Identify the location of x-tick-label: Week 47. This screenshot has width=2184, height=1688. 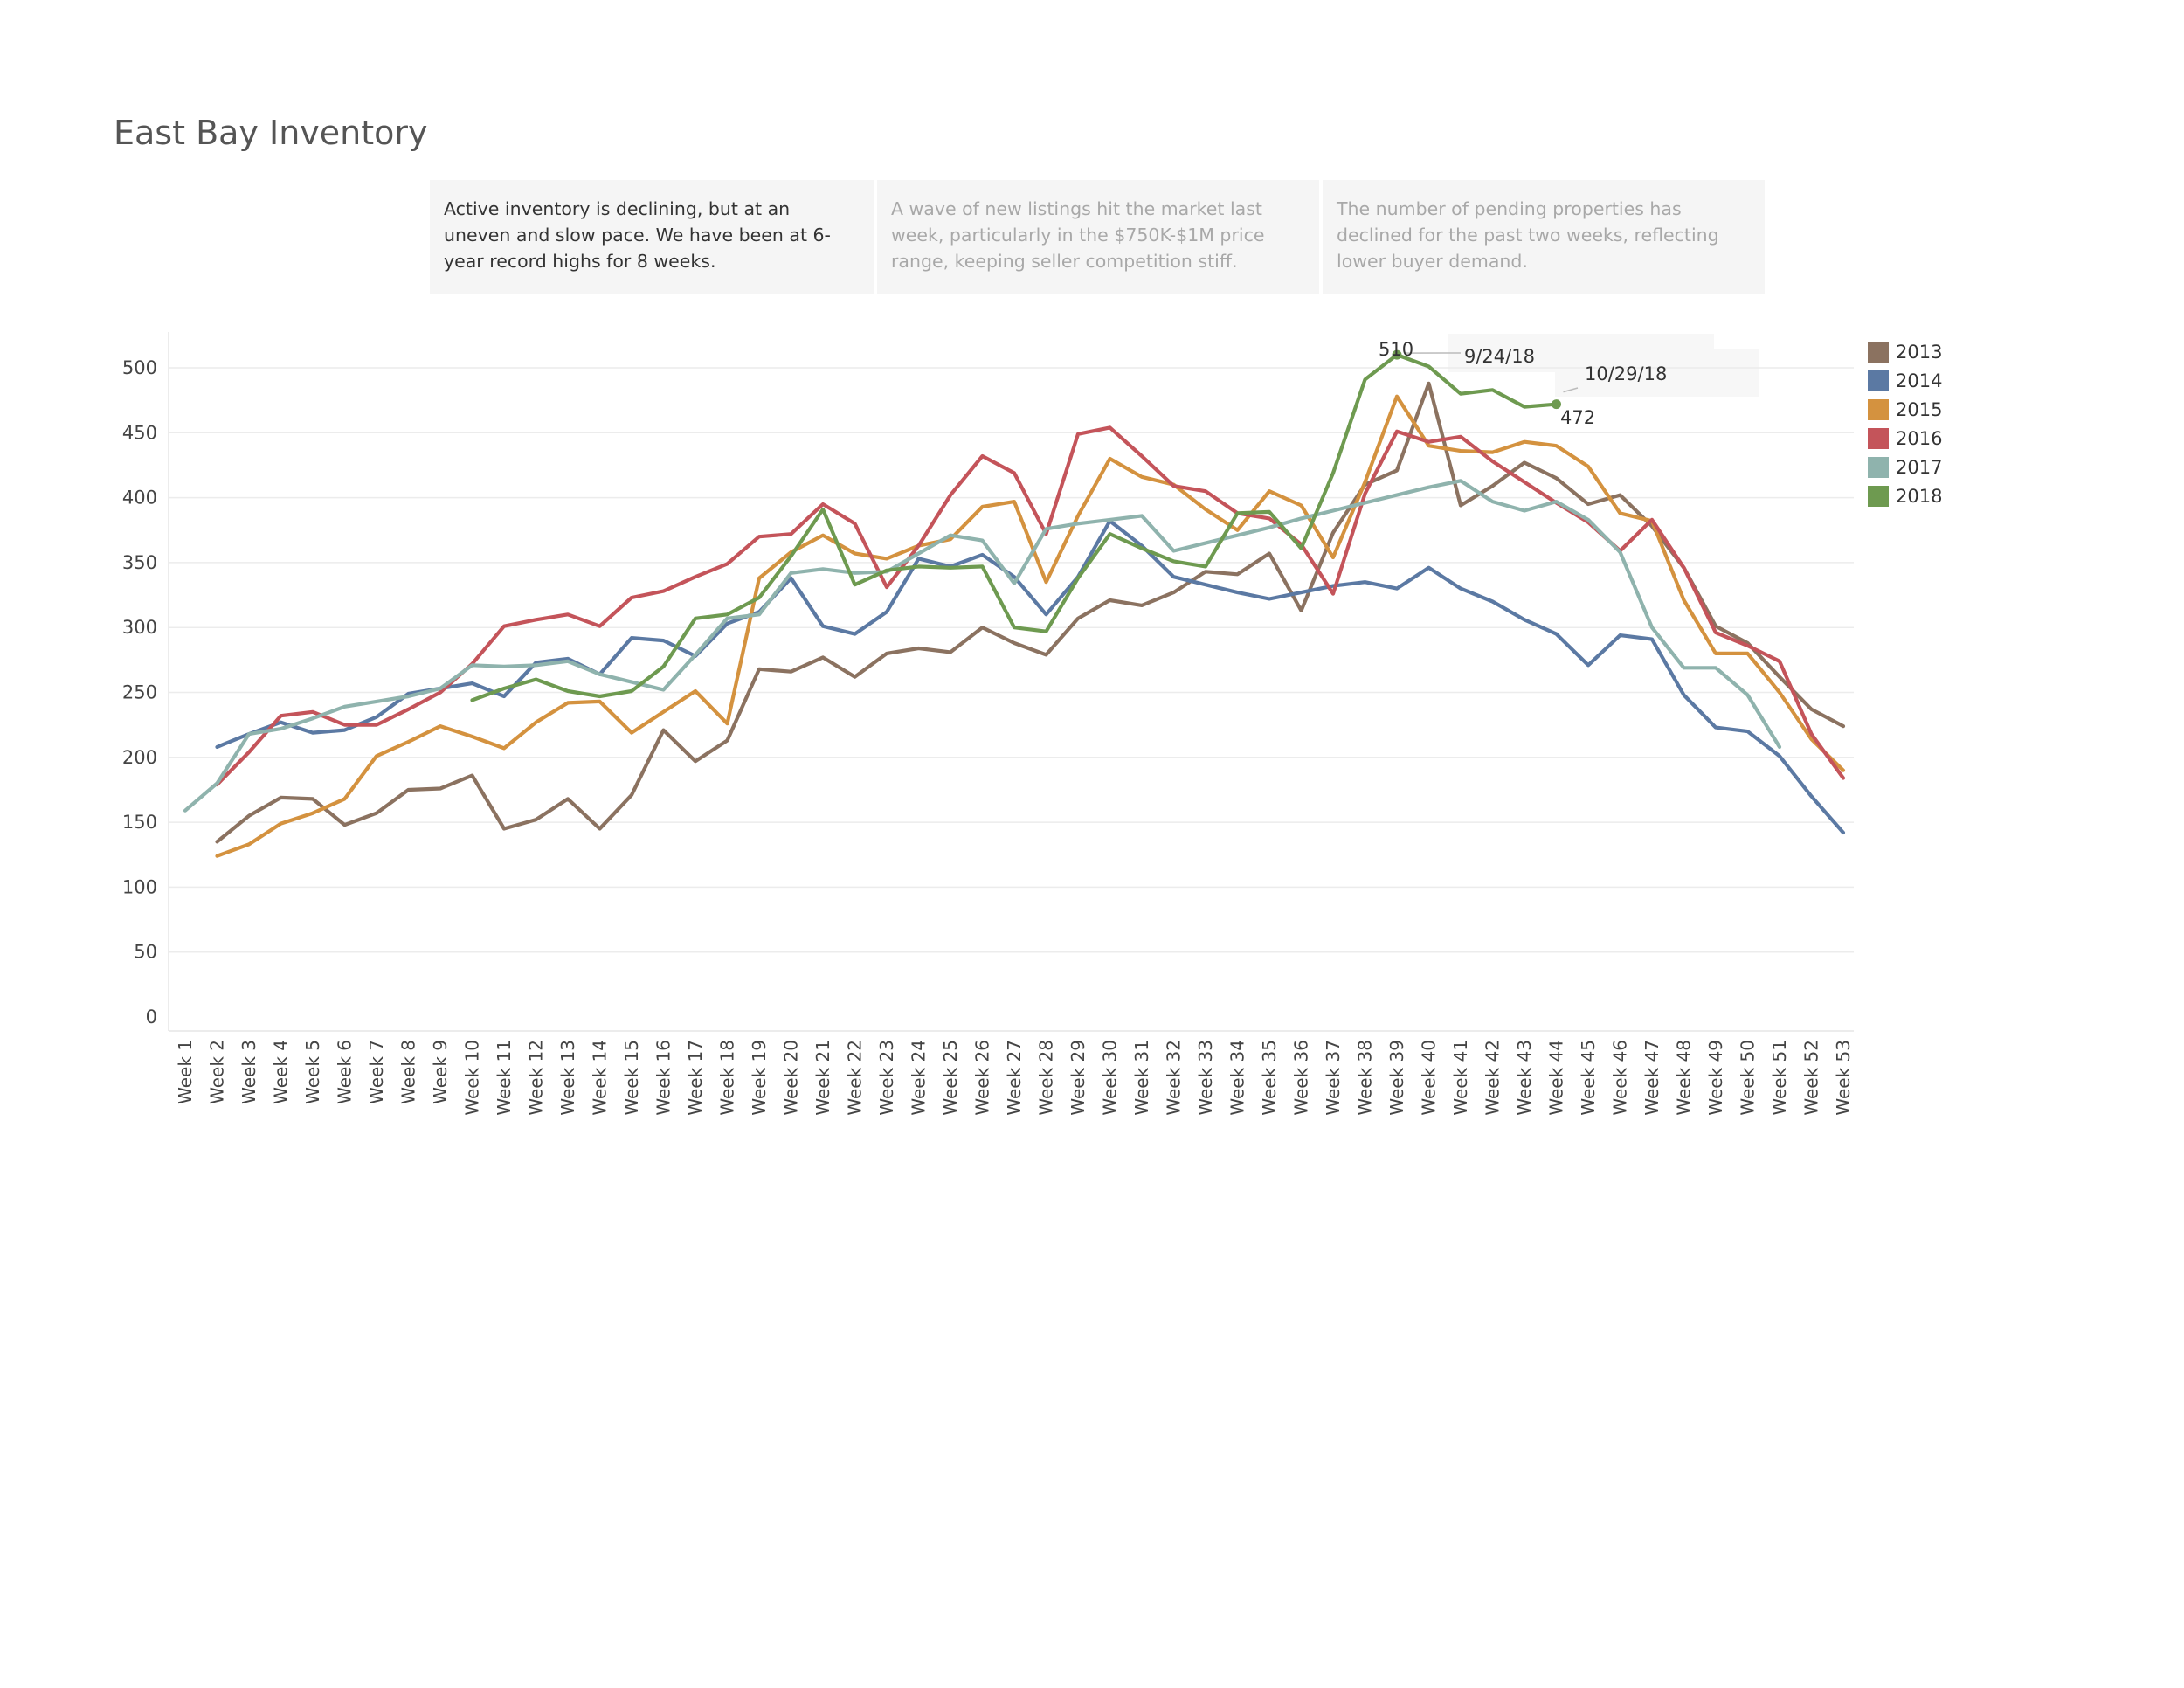
(1651, 1078).